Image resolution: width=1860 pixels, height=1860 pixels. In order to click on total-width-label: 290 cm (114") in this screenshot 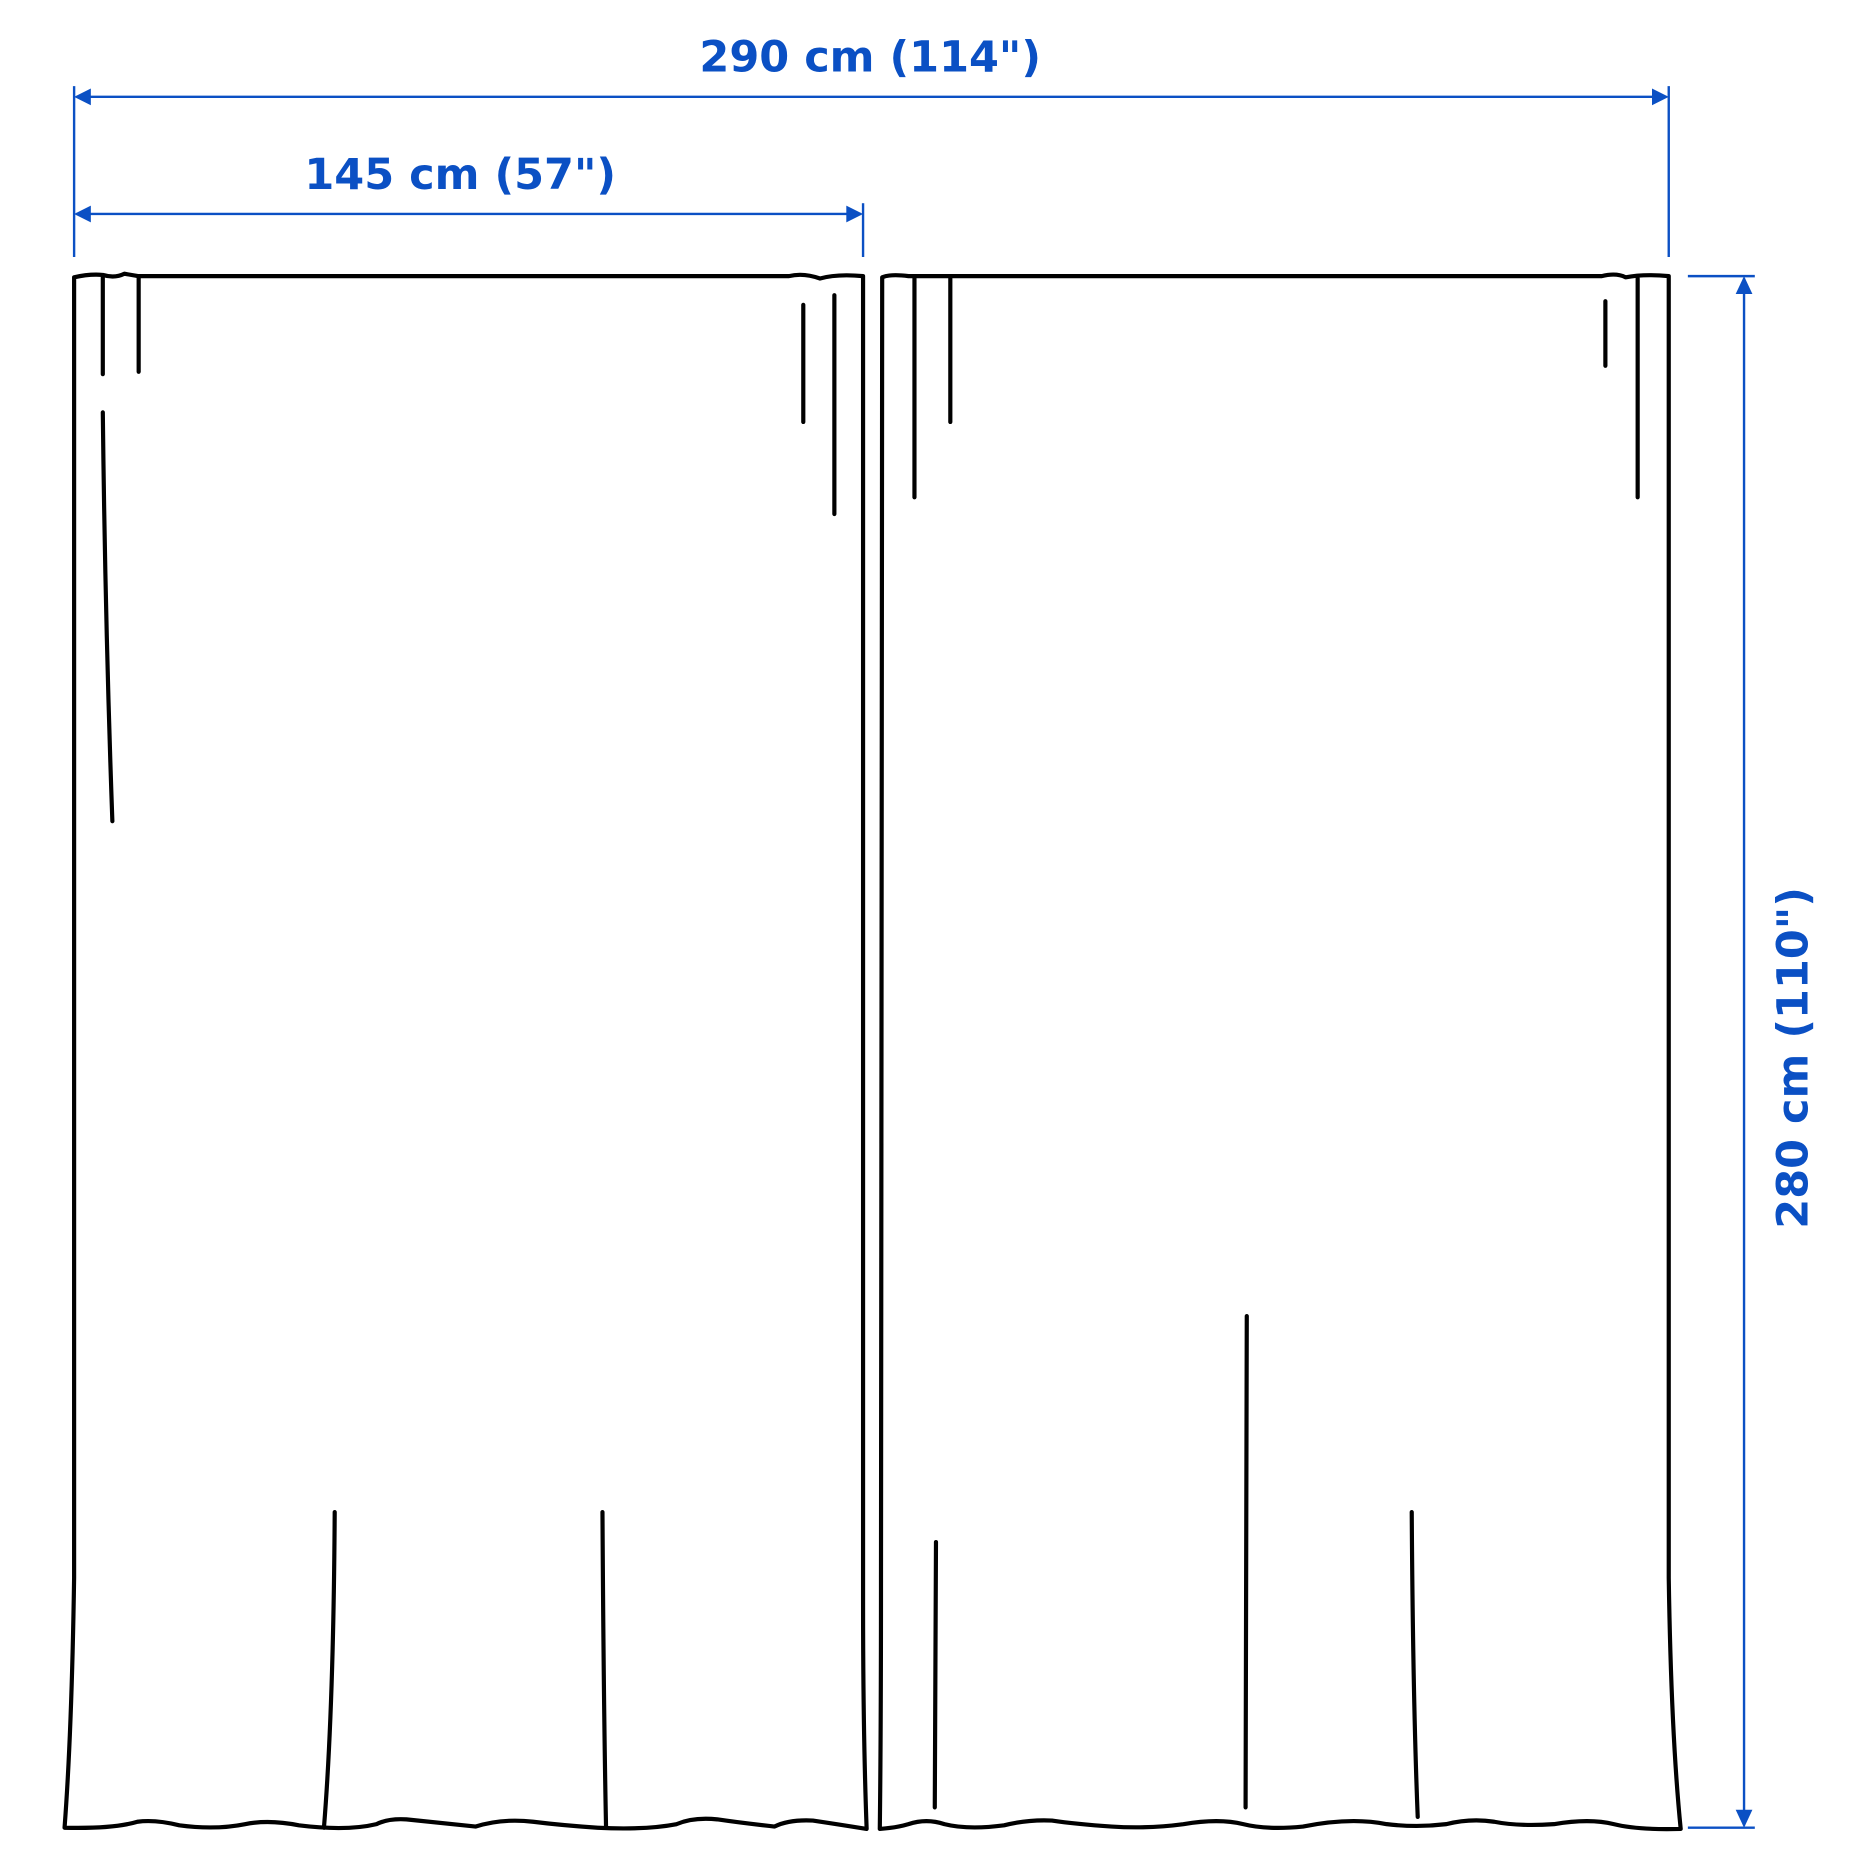, I will do `click(870, 58)`.